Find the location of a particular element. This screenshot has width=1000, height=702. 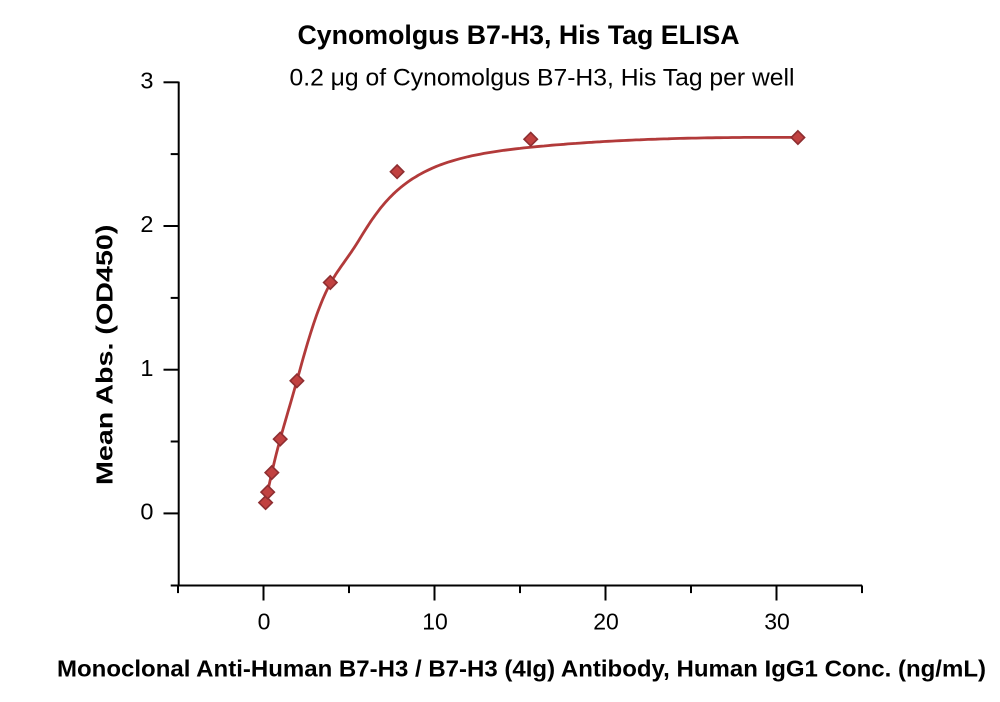

svg-text: 2 is located at coordinates (146, 224).